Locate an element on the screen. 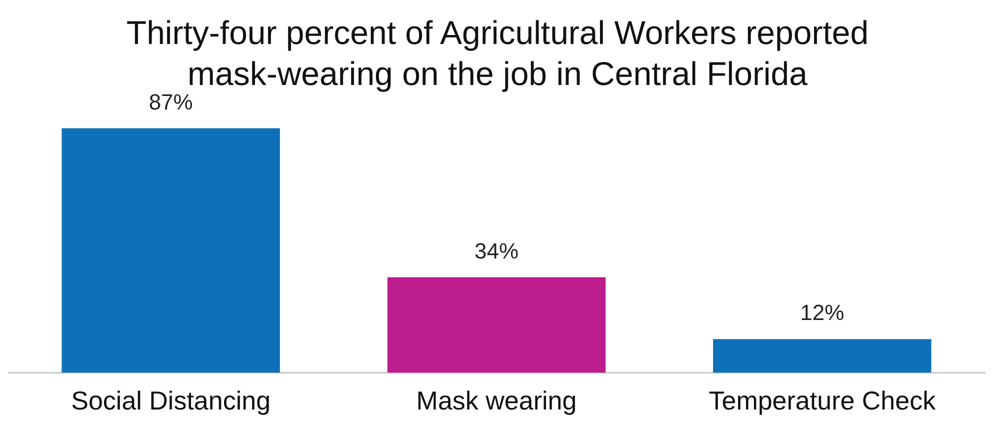  x-tick-label: Mask wearing is located at coordinates (496, 401).